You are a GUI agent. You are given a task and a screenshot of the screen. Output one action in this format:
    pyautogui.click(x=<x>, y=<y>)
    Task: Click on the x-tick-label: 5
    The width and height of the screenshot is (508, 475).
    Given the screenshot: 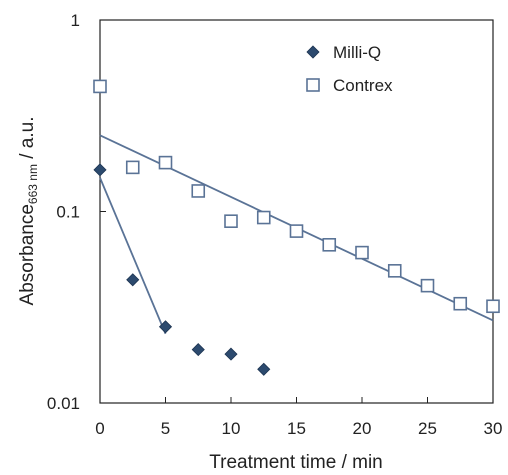 What is the action you would take?
    pyautogui.click(x=165, y=428)
    